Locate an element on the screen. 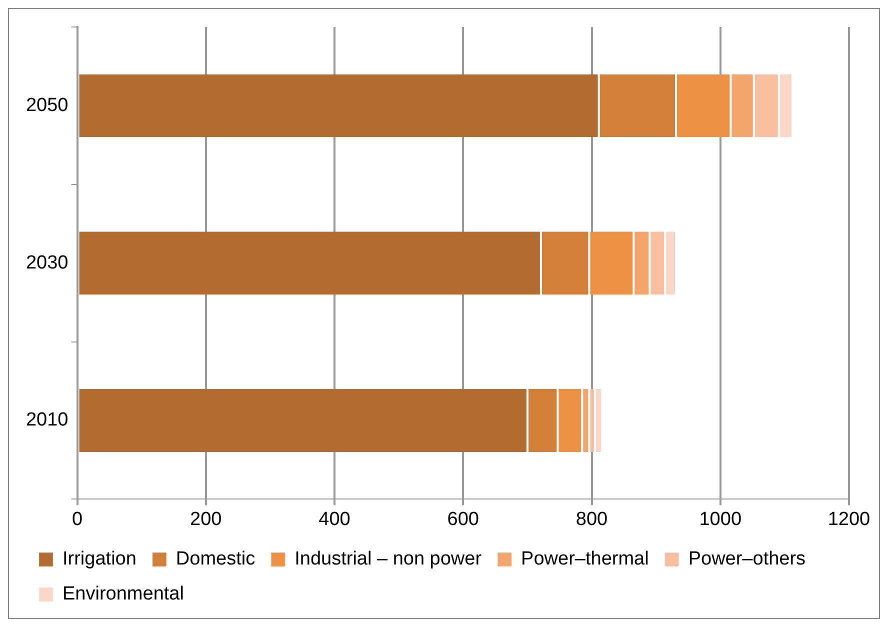 The image size is (890, 629). y-tick-label: 2010 is located at coordinates (47, 420).